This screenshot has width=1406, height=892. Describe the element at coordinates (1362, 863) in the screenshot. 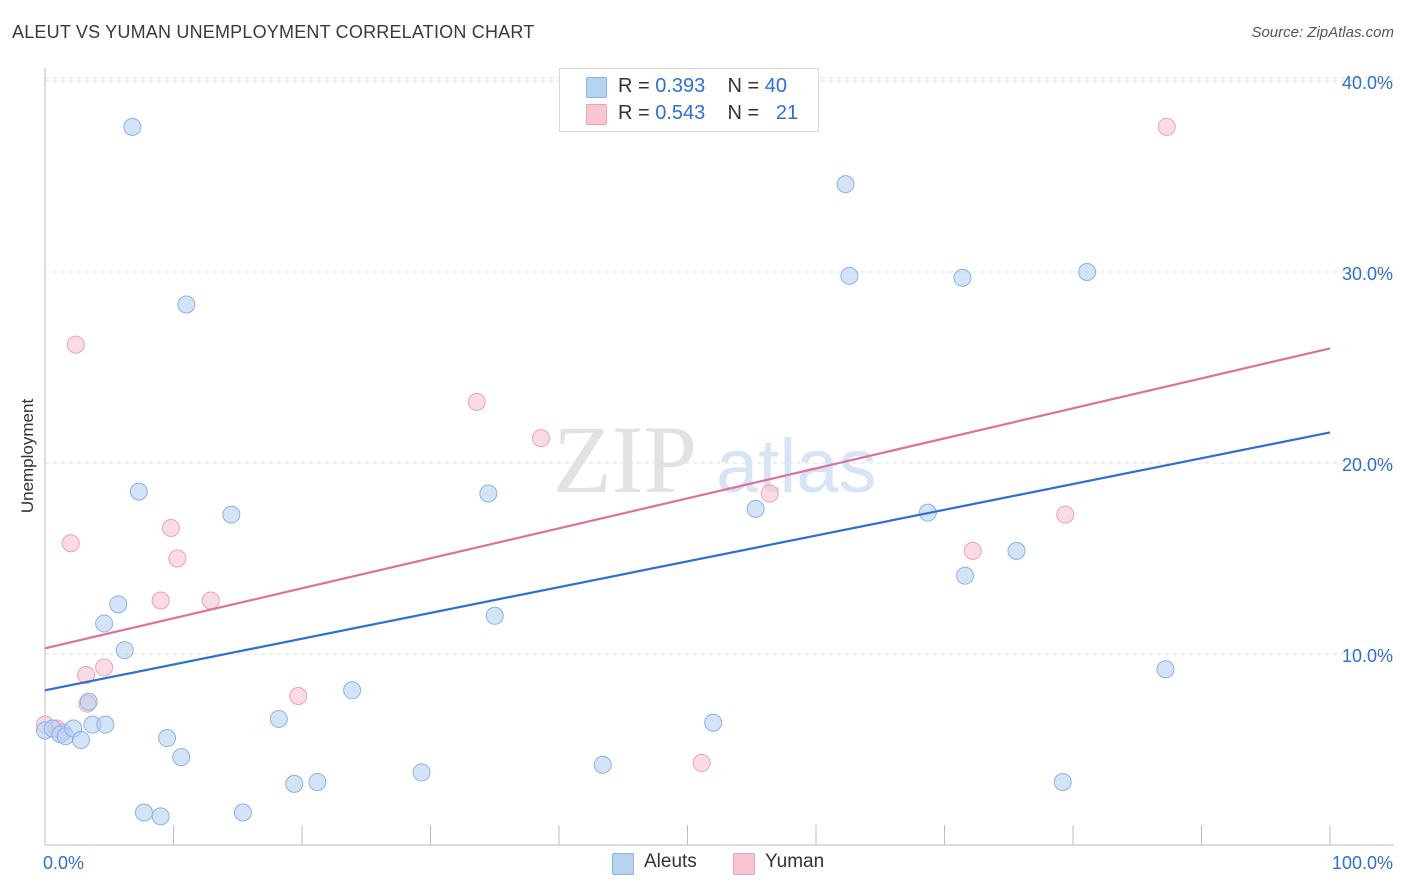

I see `x-tick-label: 100.0%` at that location.